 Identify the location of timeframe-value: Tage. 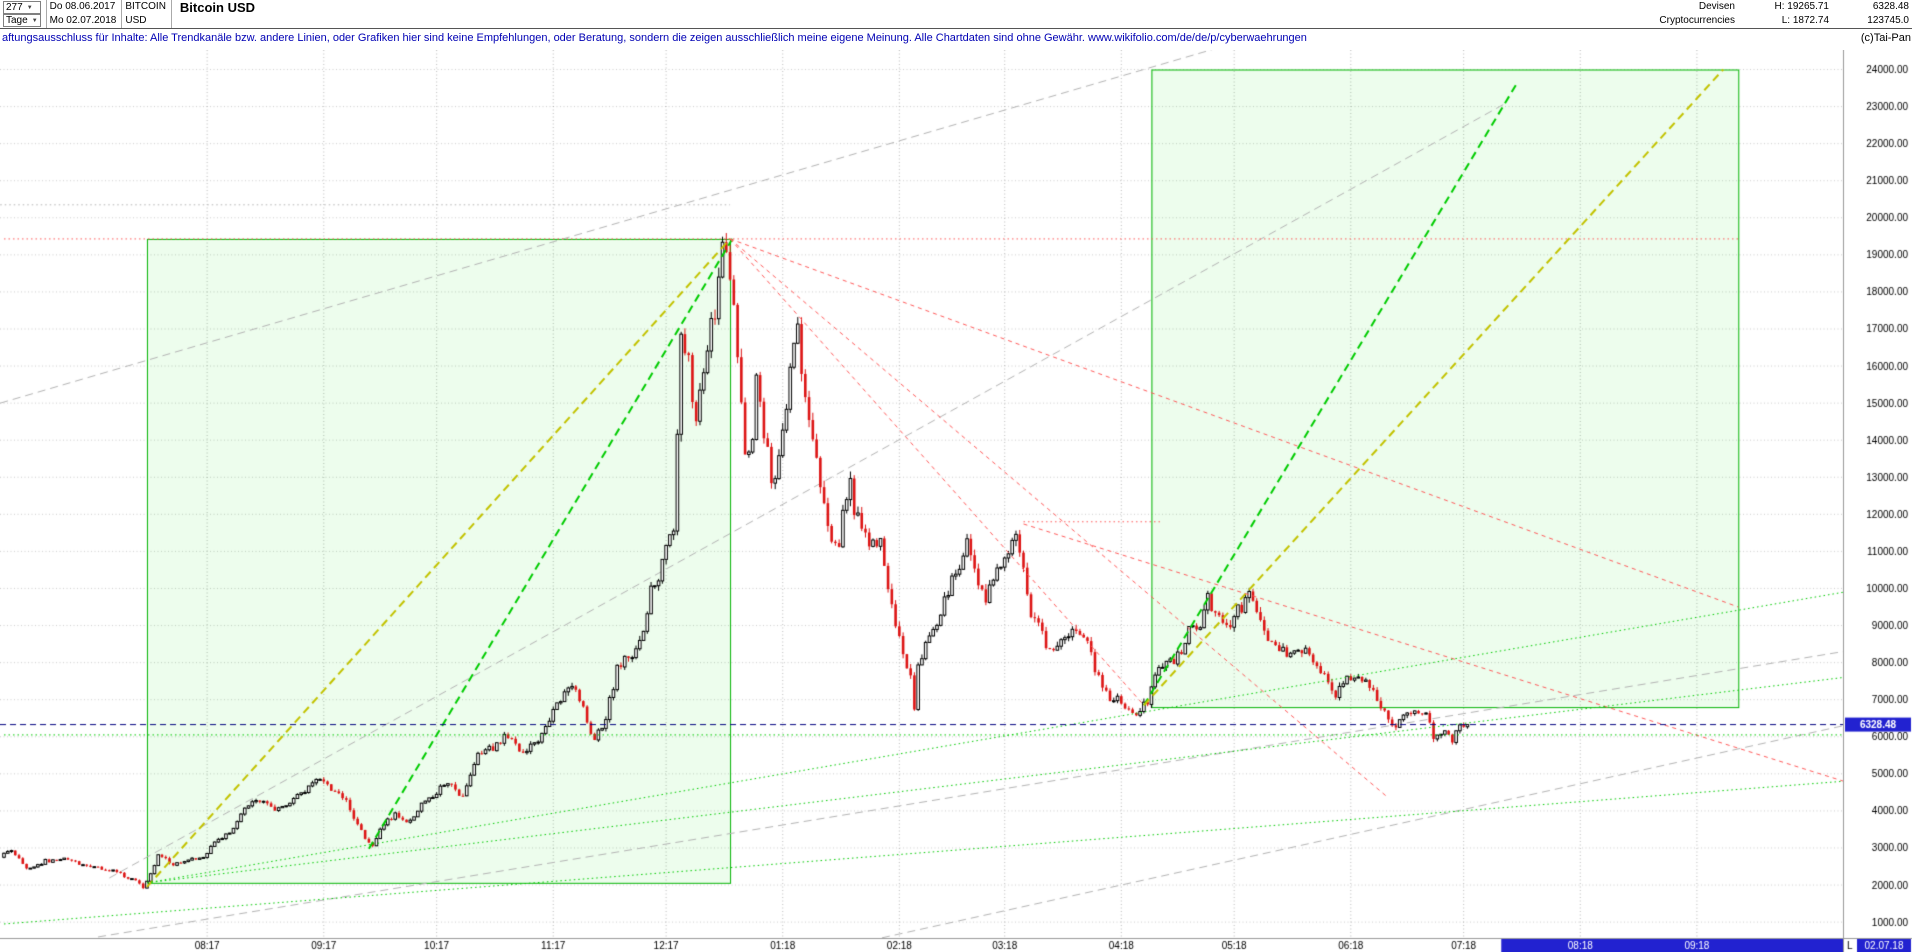
(17, 20).